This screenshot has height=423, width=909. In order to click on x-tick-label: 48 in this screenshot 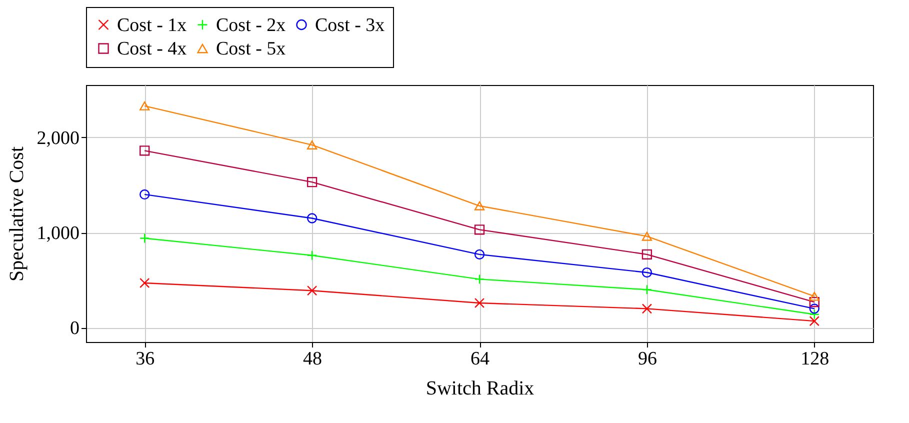, I will do `click(312, 359)`.